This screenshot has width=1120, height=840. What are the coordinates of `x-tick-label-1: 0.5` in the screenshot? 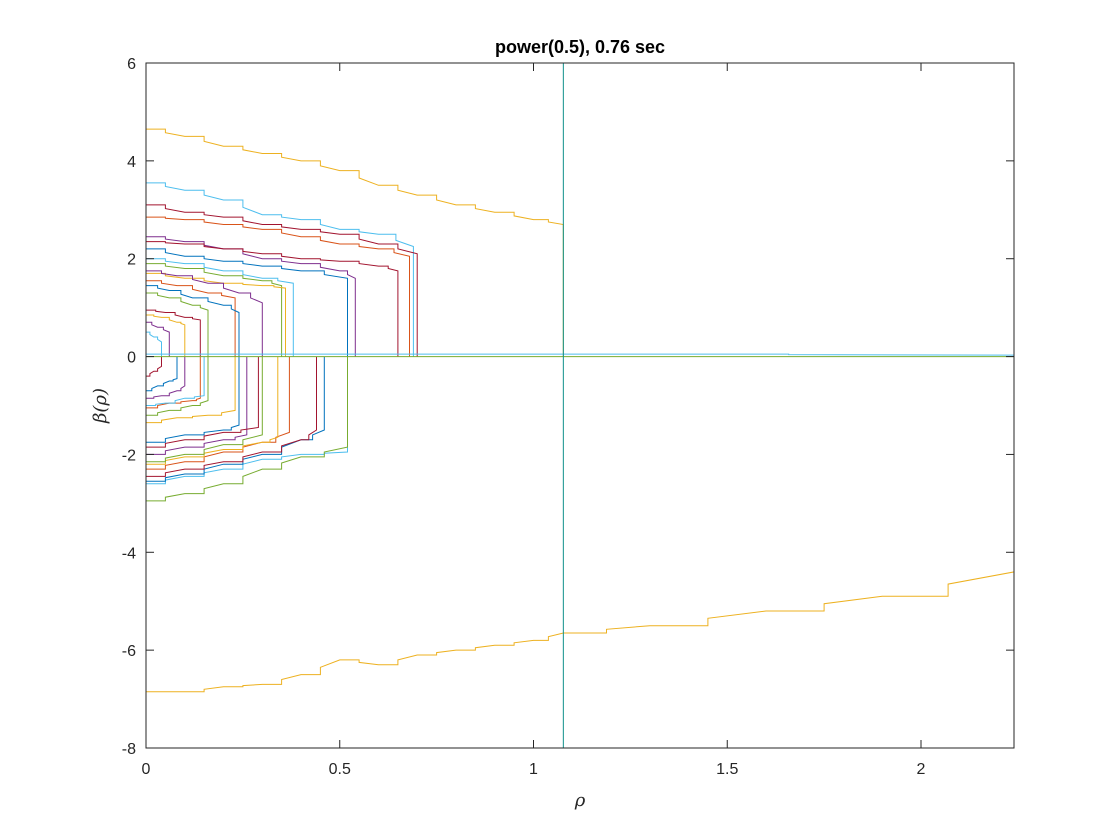 It's located at (340, 769).